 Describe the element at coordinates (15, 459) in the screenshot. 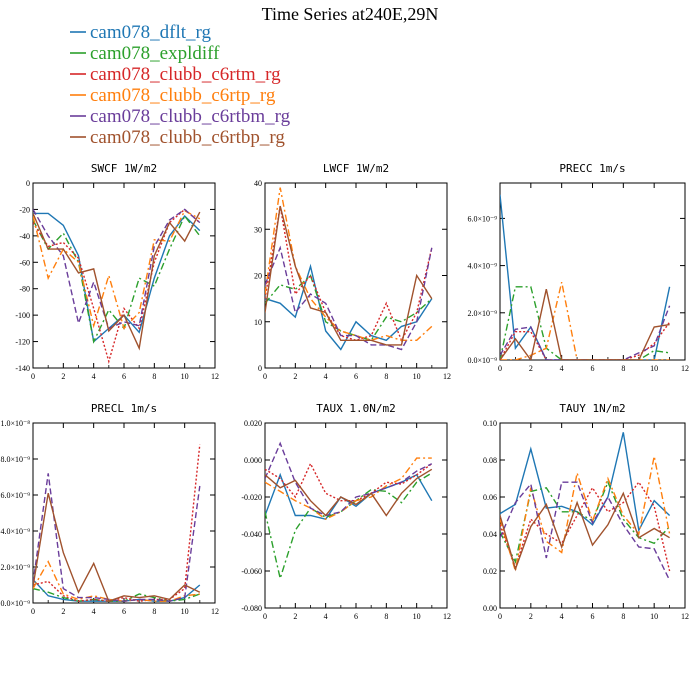

I see `y-tick-label: 8.0×10⁻⁹` at that location.